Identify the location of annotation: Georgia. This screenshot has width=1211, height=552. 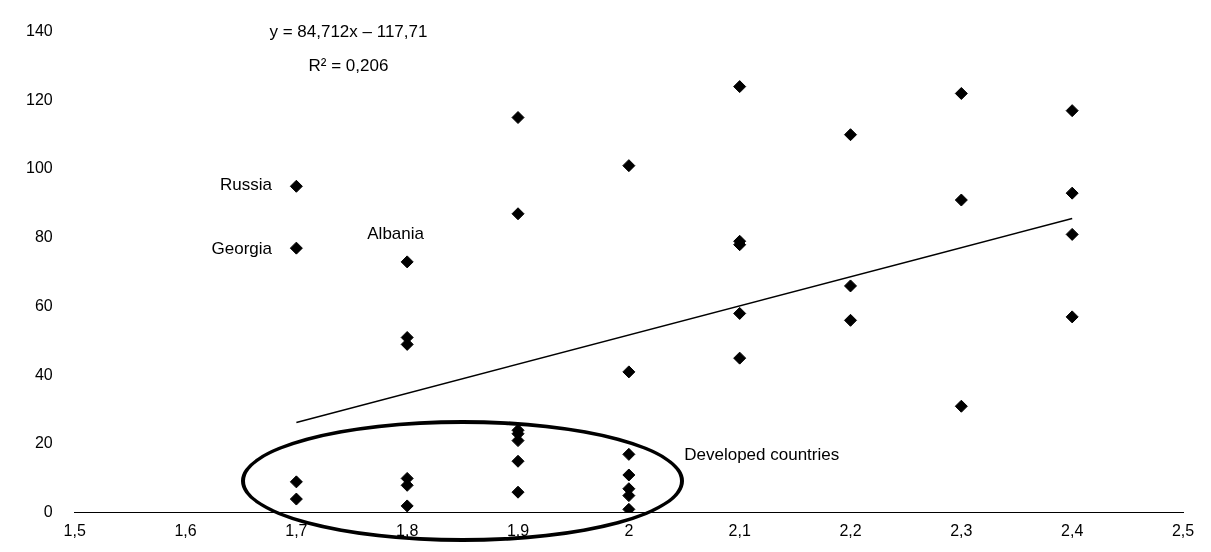
(241, 248).